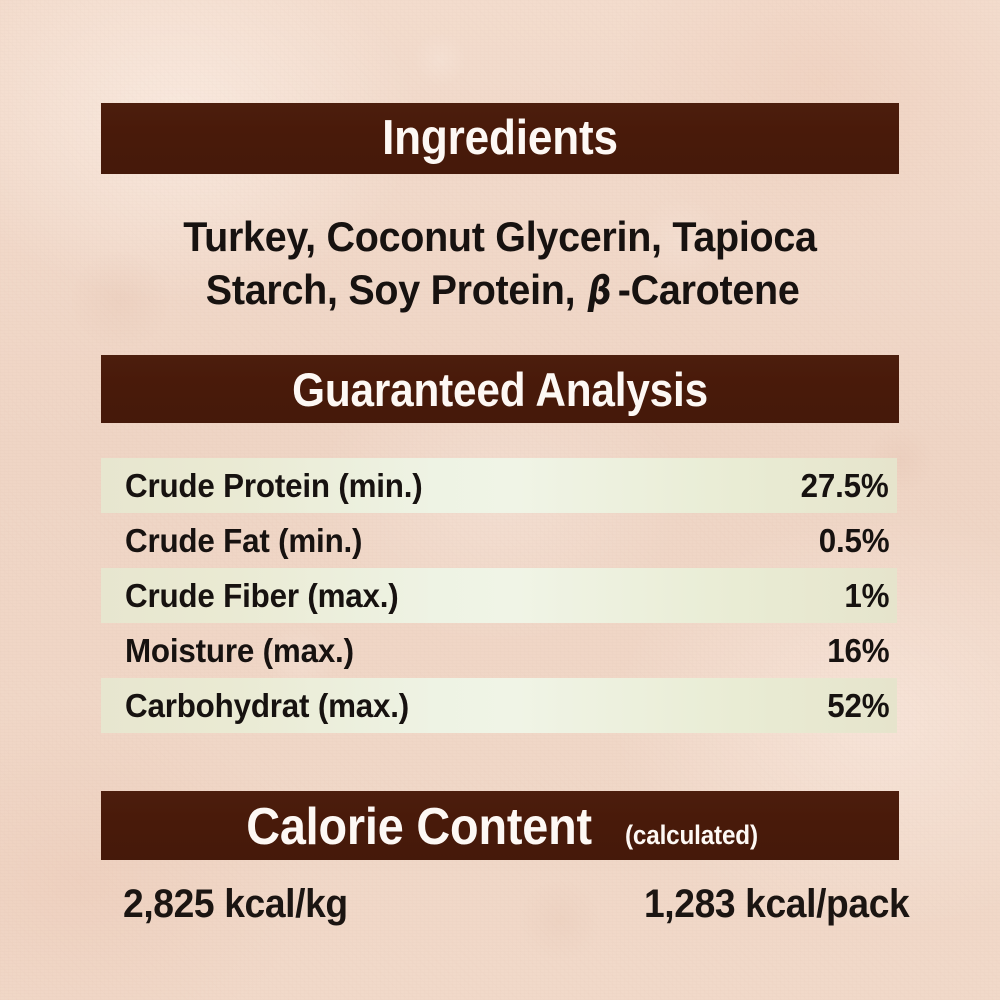 This screenshot has height=1000, width=1000. Describe the element at coordinates (857, 650) in the screenshot. I see `nutrient-value: 16%` at that location.